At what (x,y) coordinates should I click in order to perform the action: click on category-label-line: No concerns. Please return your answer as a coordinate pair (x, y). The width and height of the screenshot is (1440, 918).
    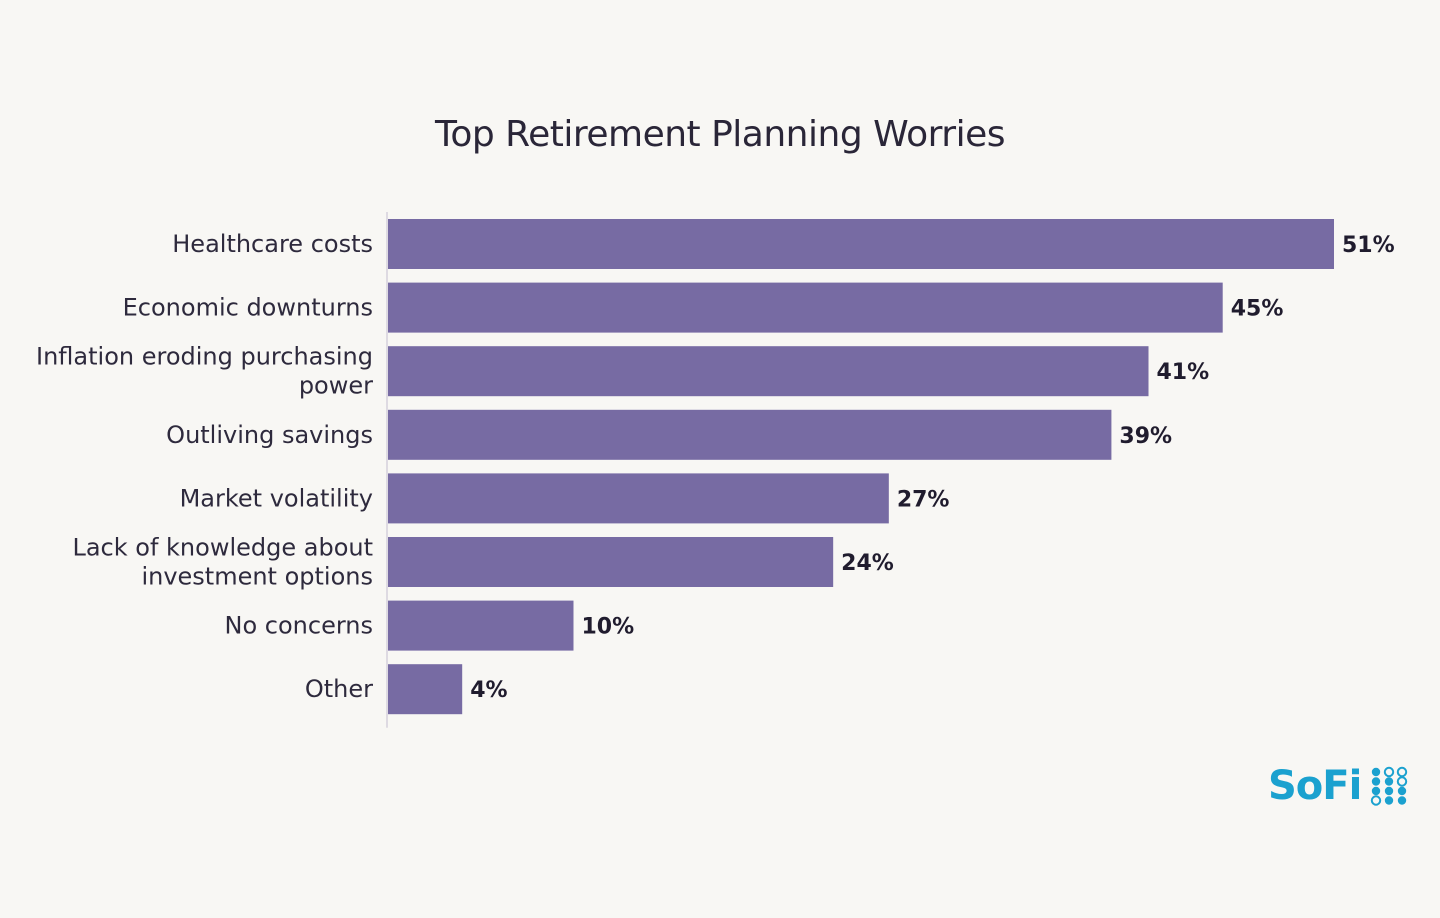
    Looking at the image, I should click on (299, 626).